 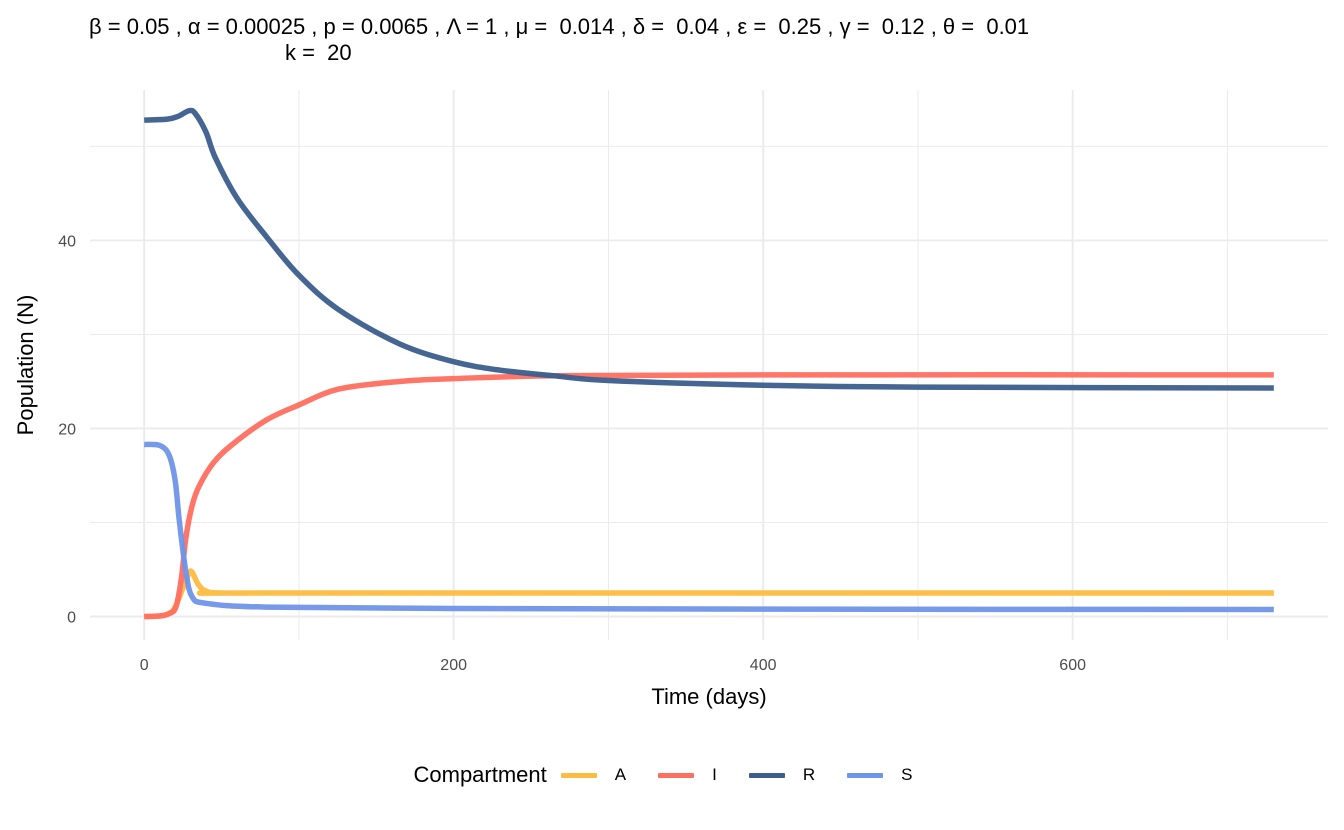 I want to click on legend-item-S: S, so click(x=888, y=775).